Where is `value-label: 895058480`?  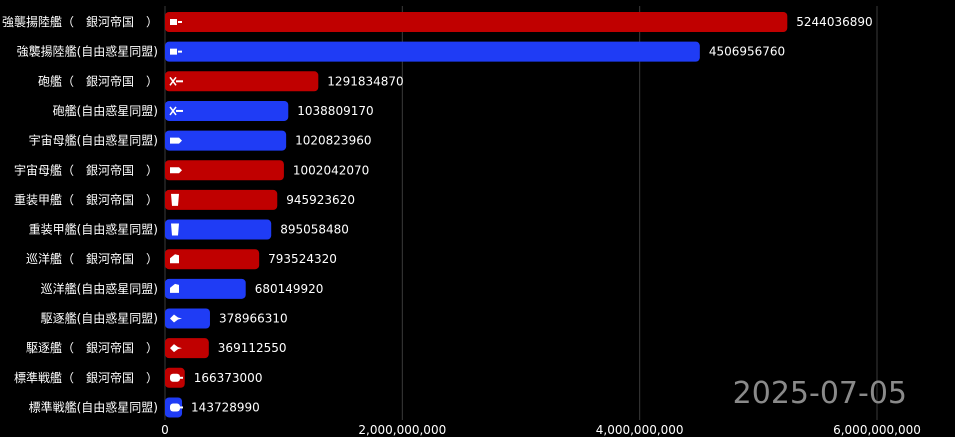 value-label: 895058480 is located at coordinates (314, 230).